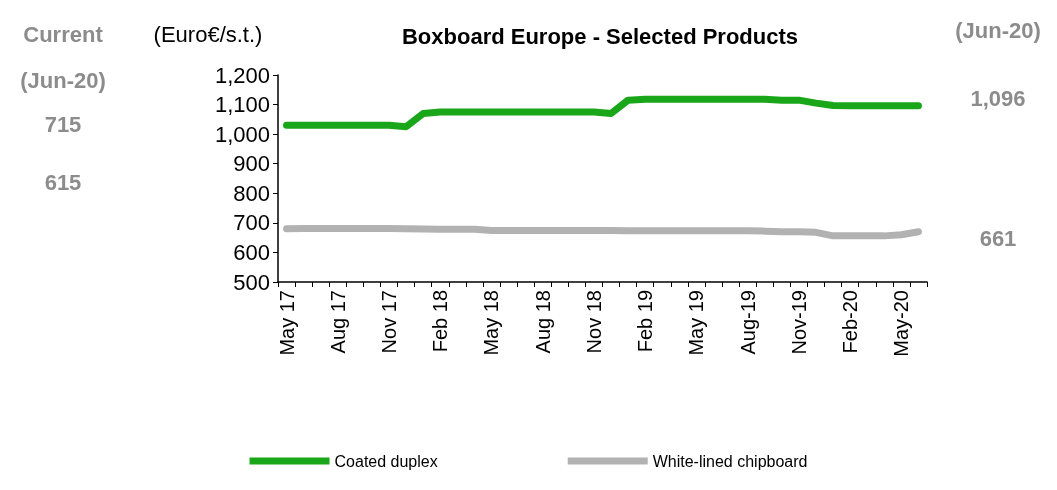 This screenshot has height=490, width=1057. What do you see at coordinates (389, 322) in the screenshot?
I see `x-tick-label: Nov 17` at bounding box center [389, 322].